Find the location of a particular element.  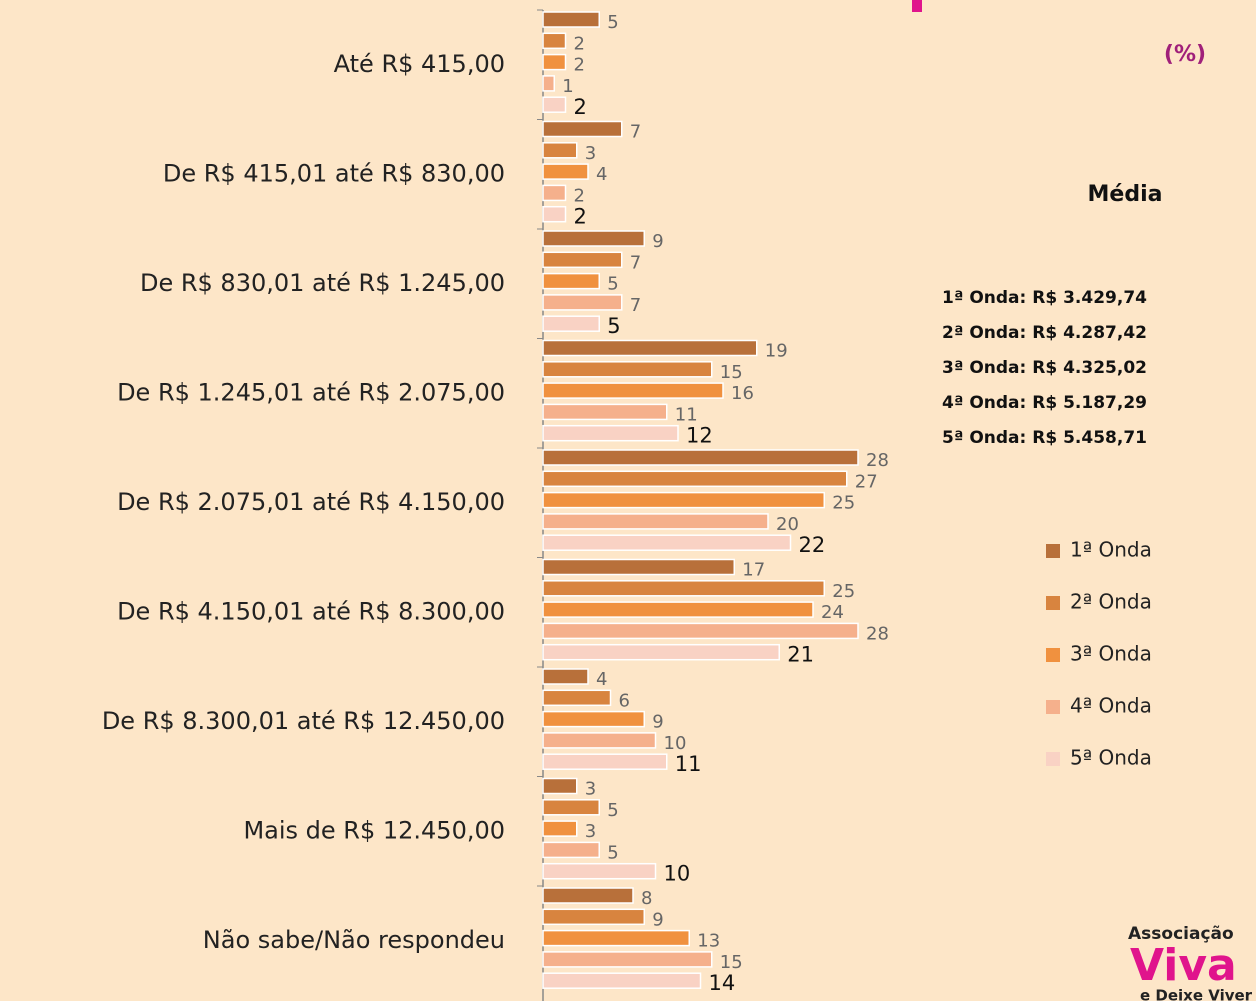

annotation-line: 2ª Onda: R$ 4.287,42 is located at coordinates (1044, 333).